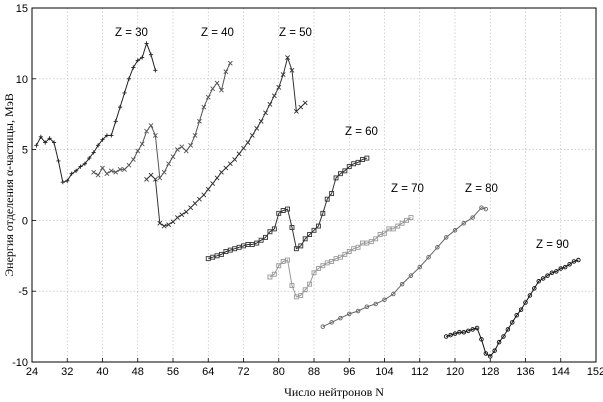  Describe the element at coordinates (595, 372) in the screenshot. I see `x-tick-label: 152` at that location.